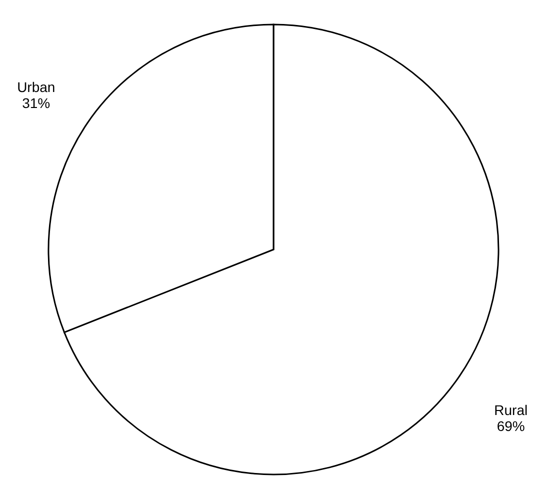 The width and height of the screenshot is (547, 499). What do you see at coordinates (511, 410) in the screenshot?
I see `slice-label: Rural` at bounding box center [511, 410].